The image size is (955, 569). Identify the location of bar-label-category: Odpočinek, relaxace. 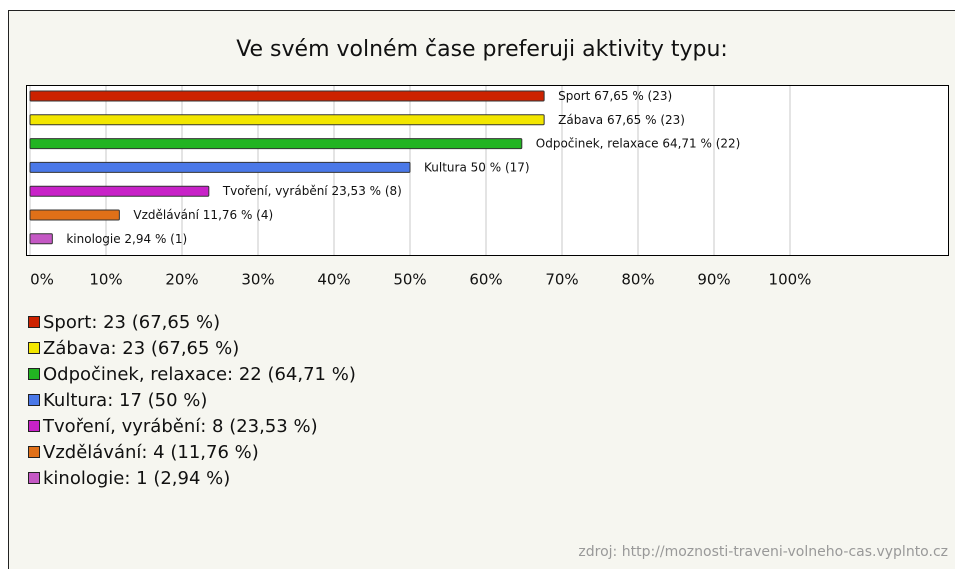
(597, 143).